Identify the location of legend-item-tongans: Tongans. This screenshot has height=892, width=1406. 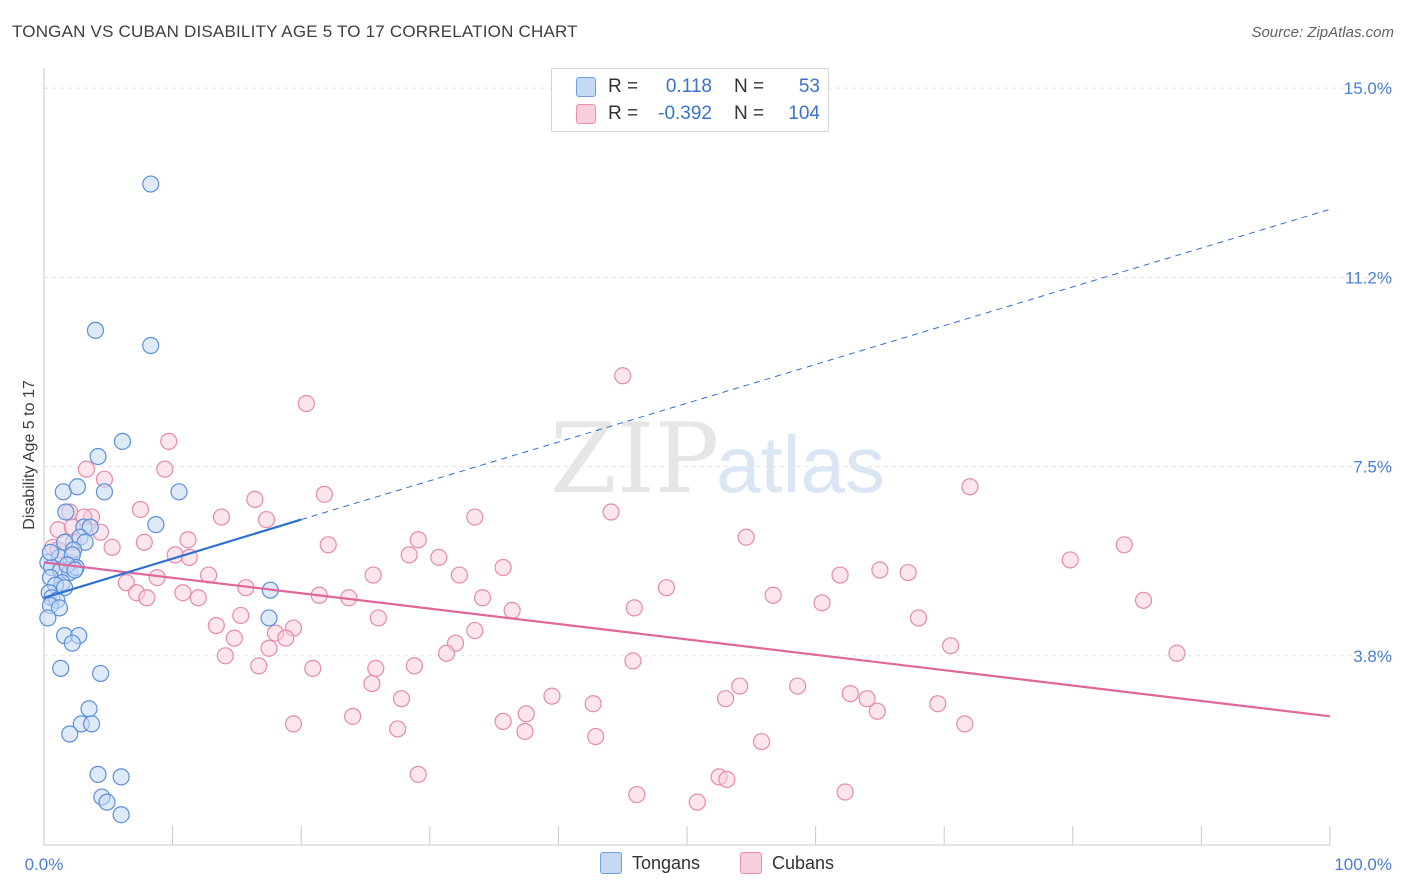
(650, 863).